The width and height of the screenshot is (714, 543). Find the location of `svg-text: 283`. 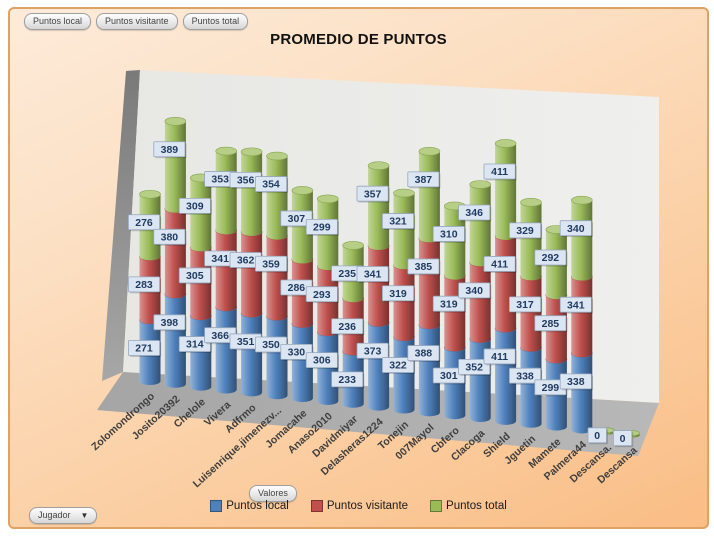

svg-text: 283 is located at coordinates (144, 285).